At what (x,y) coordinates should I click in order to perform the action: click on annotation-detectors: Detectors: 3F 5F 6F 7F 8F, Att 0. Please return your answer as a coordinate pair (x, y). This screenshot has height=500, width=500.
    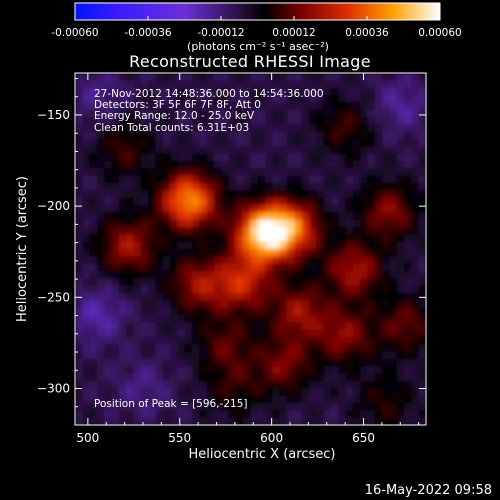
    Looking at the image, I should click on (177, 105).